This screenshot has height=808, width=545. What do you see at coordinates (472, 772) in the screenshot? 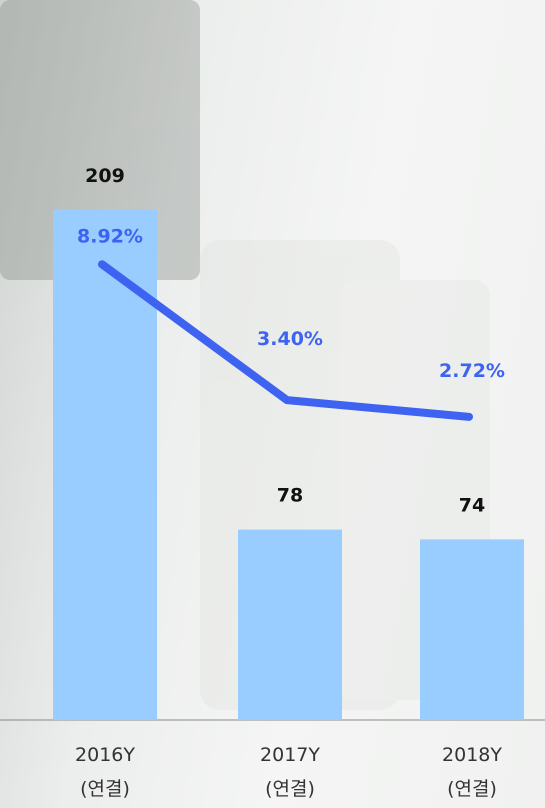
I see `x-tick-label: 2018Y (연결)` at bounding box center [472, 772].